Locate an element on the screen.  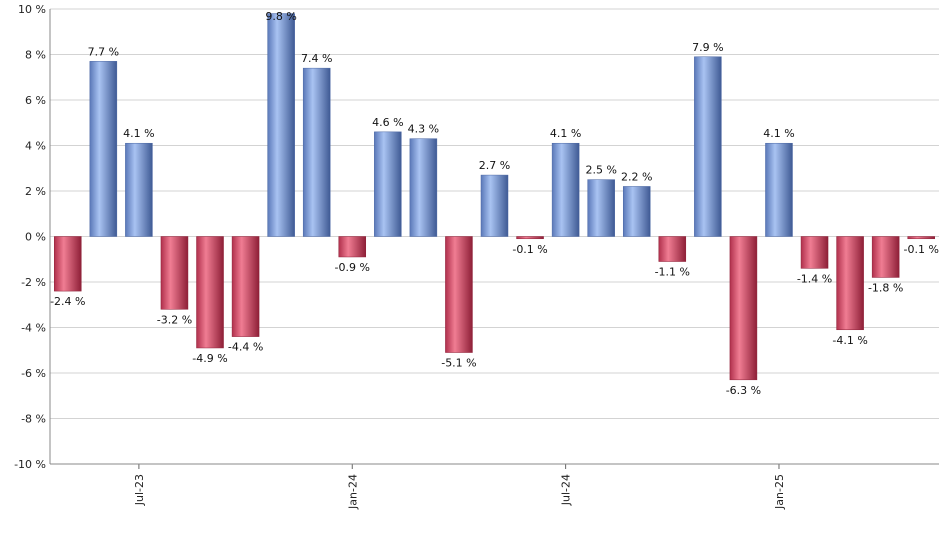
bar-value-label: -5.1 % is located at coordinates (458, 363).